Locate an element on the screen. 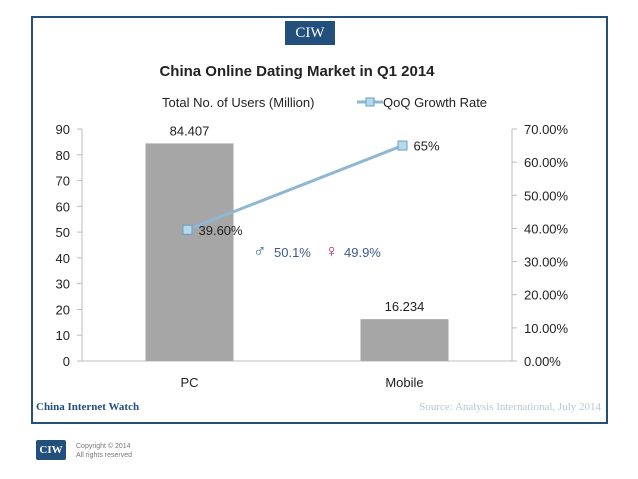 This screenshot has width=638, height=479. y-left-tick-label: 30 is located at coordinates (63, 284).